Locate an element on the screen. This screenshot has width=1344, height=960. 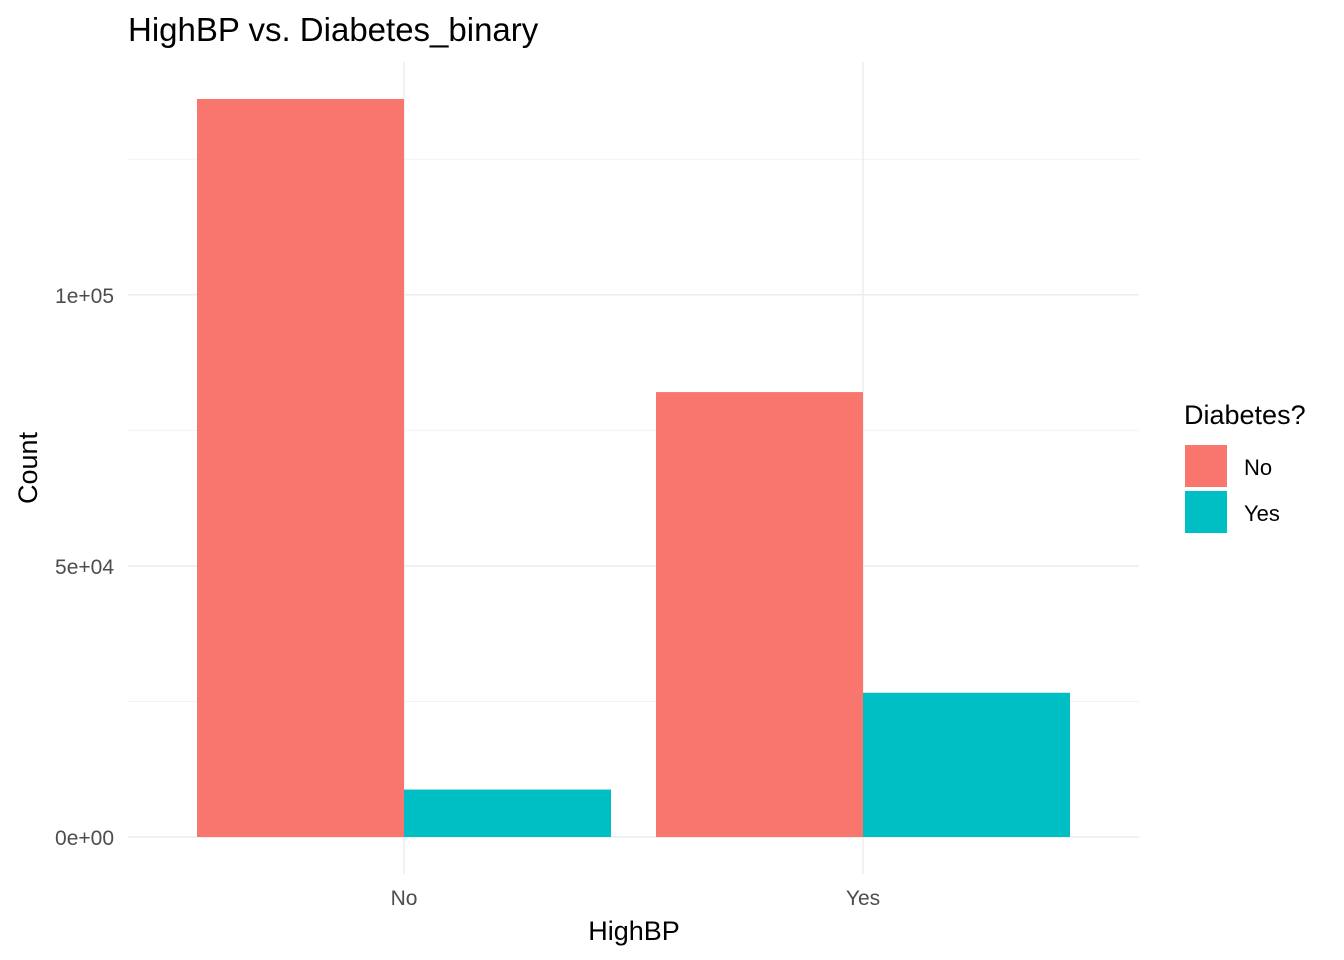
y-tick-label: 0e+00 is located at coordinates (84, 838).